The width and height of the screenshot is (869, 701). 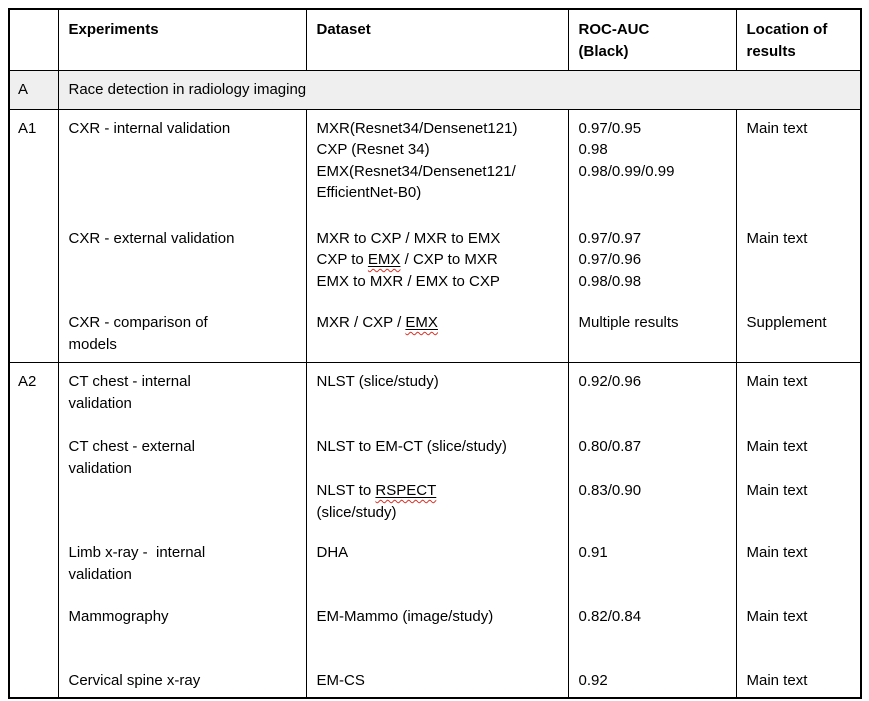 What do you see at coordinates (798, 337) in the screenshot?
I see `location-cell: Supplement` at bounding box center [798, 337].